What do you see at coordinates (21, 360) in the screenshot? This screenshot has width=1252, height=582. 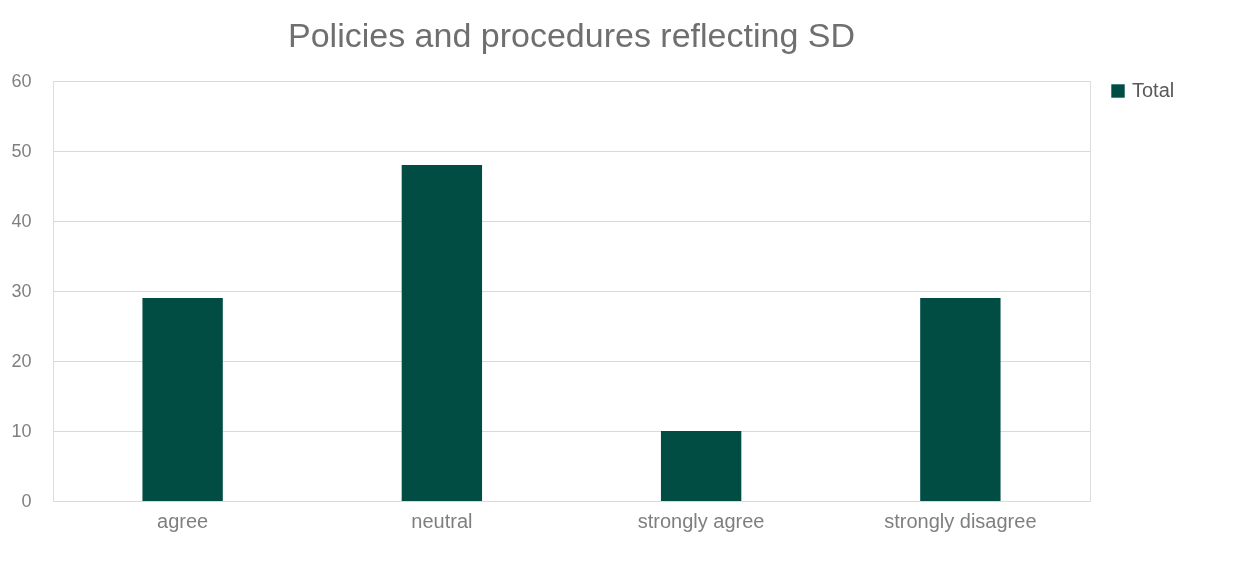 I see `y-tick-label: 20` at bounding box center [21, 360].